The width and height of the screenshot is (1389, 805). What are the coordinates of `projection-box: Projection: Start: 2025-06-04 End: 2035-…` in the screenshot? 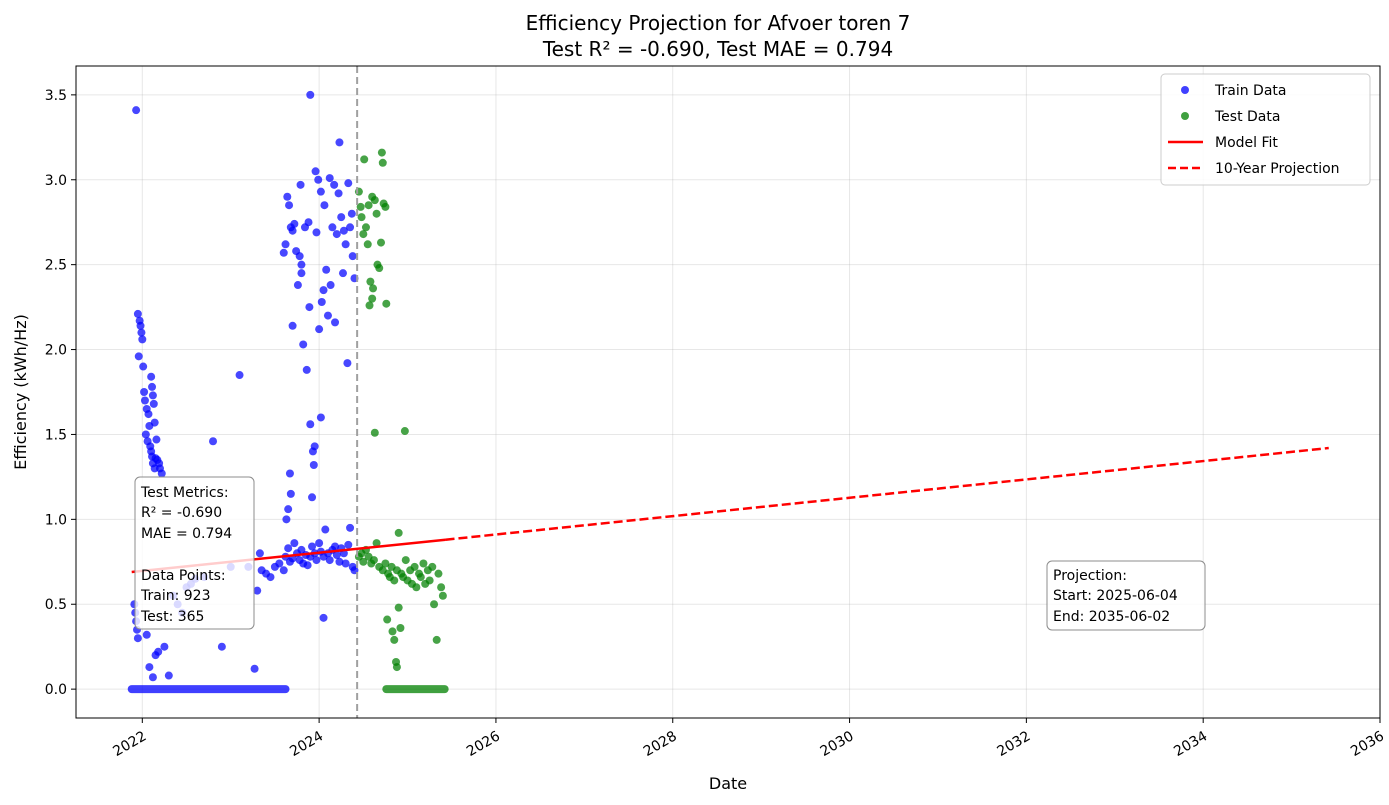 It's located at (1126, 595).